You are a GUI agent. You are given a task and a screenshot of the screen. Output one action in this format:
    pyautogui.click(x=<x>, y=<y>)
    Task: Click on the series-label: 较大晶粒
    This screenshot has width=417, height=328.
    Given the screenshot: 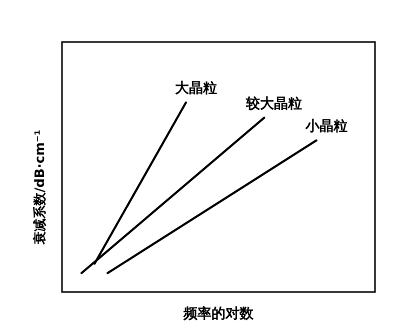 What is the action you would take?
    pyautogui.click(x=273, y=104)
    